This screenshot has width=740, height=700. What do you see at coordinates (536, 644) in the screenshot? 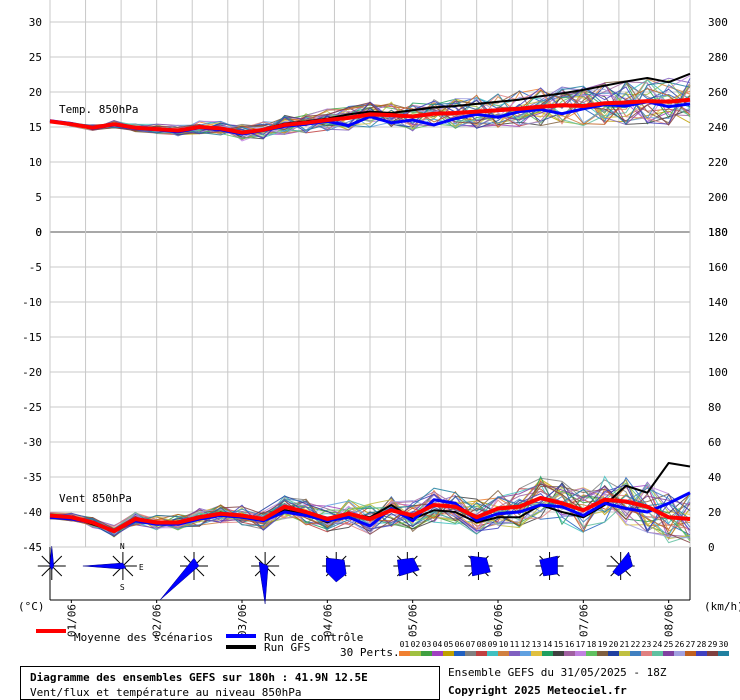
I see `pert-number: 13` at bounding box center [536, 644].